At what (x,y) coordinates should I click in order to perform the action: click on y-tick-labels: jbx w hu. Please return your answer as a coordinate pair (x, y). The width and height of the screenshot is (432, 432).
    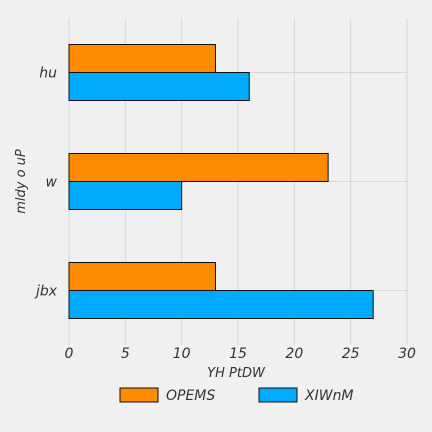
    Looking at the image, I should click on (46, 183).